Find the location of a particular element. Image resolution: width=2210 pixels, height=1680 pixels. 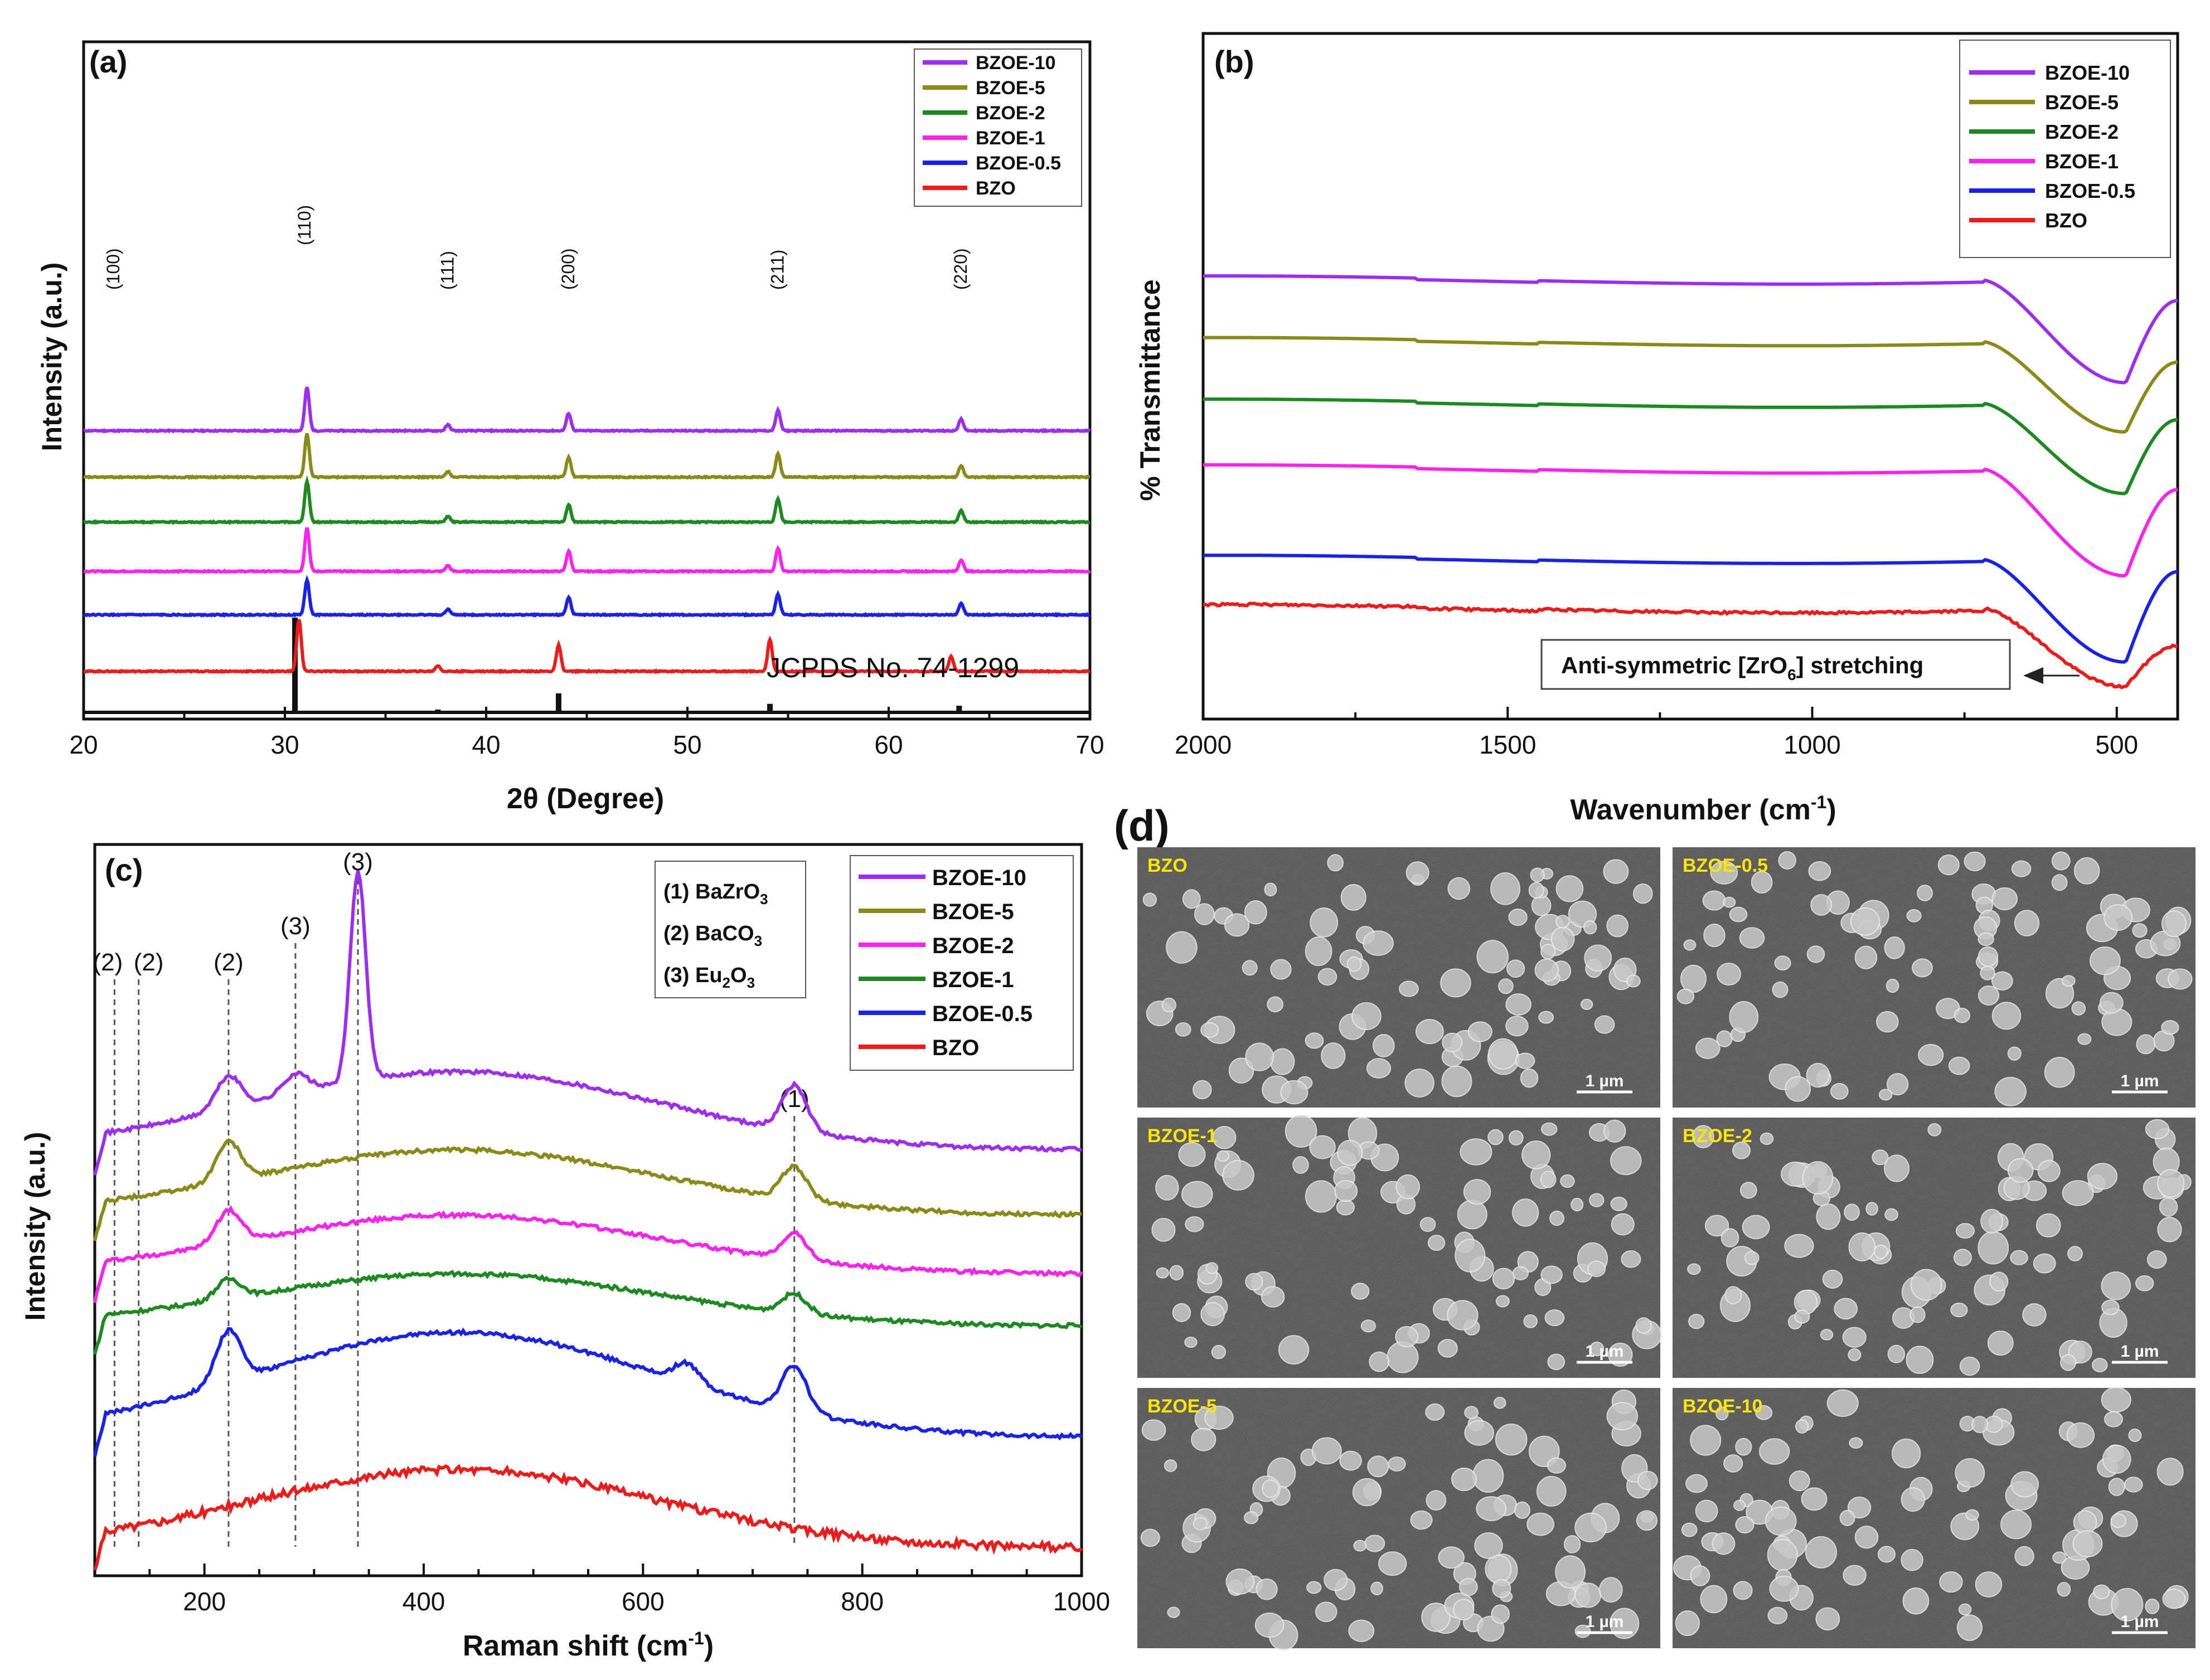

sem-image-bzo: BZO 1 µm is located at coordinates (1398, 977).